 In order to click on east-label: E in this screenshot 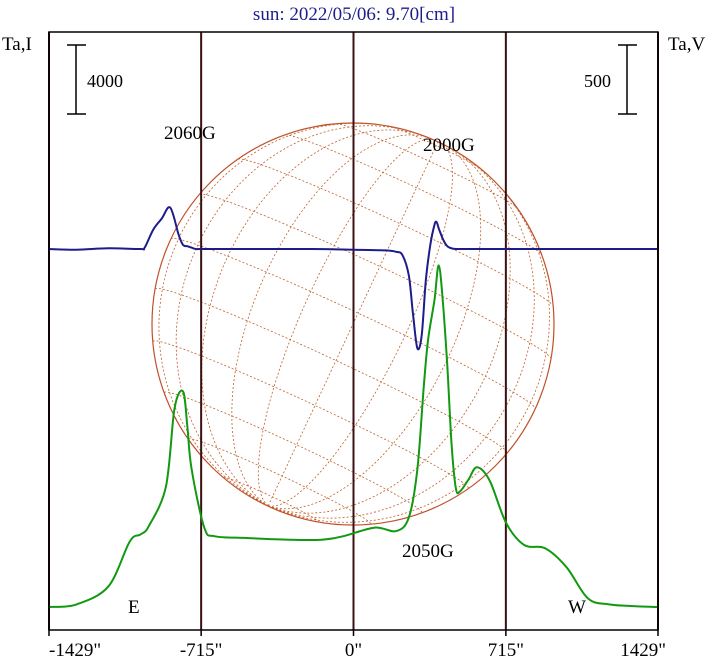, I will do `click(134, 607)`.